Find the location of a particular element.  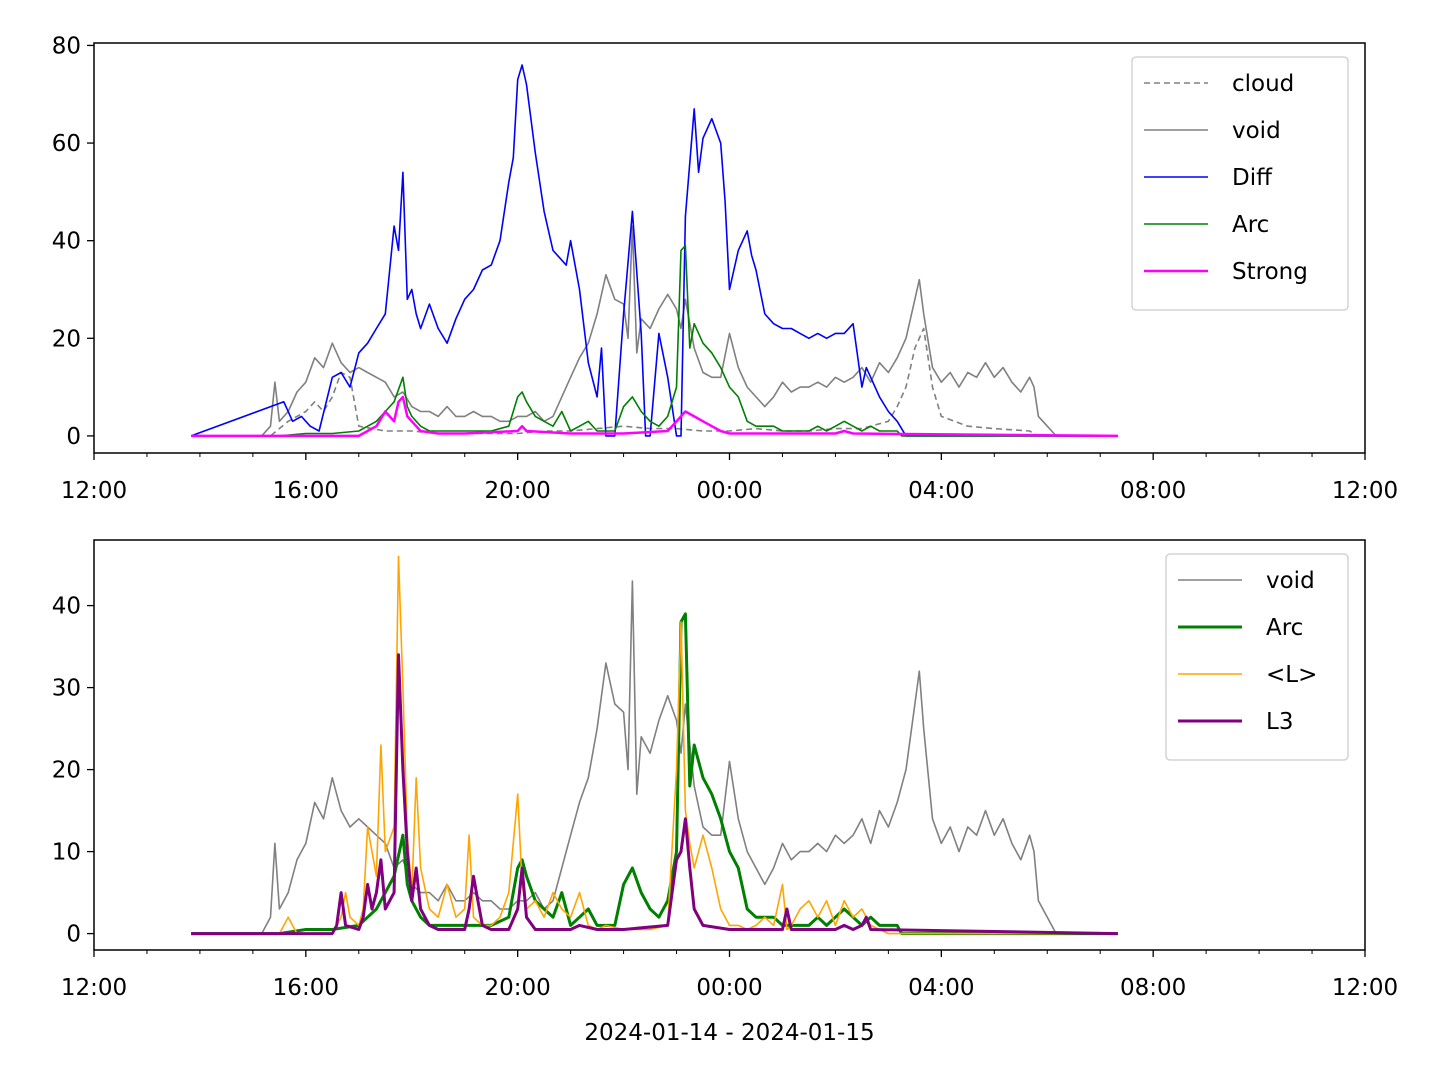

y-tick-label: 80 is located at coordinates (66, 46).